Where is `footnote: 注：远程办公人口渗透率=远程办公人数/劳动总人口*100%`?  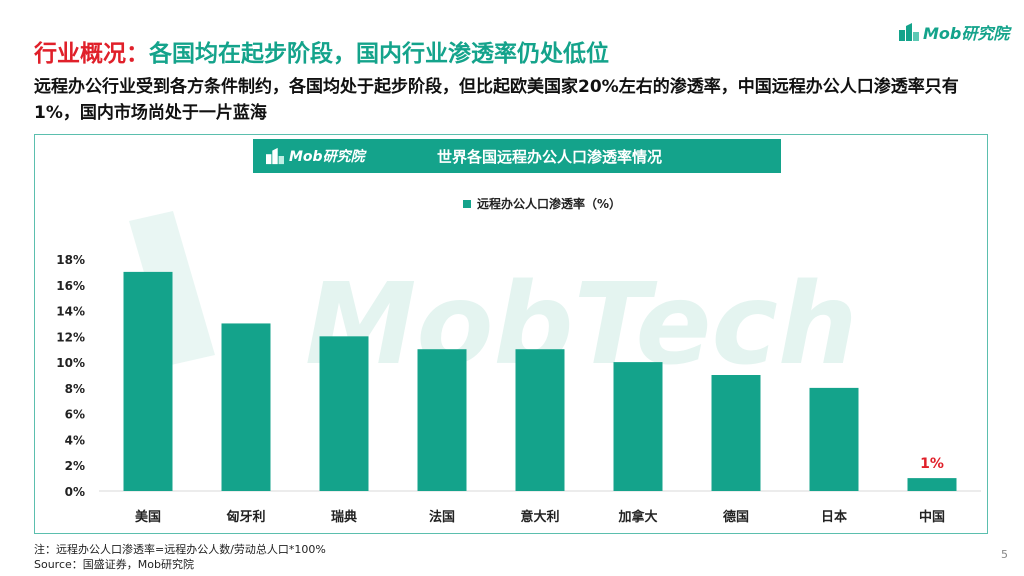
footnote: 注：远程办公人口渗透率=远程办公人数/劳动总人口*100% is located at coordinates (180, 549).